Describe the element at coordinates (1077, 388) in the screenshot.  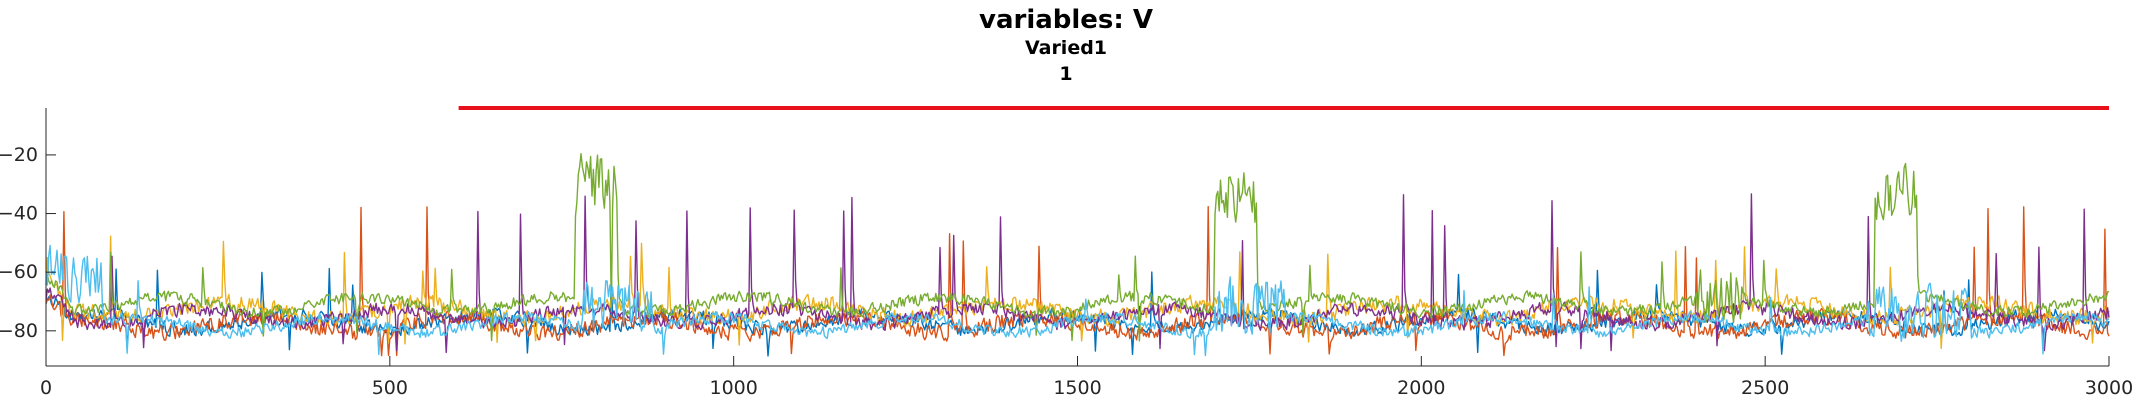
I see `x-tick-label: 1500` at that location.